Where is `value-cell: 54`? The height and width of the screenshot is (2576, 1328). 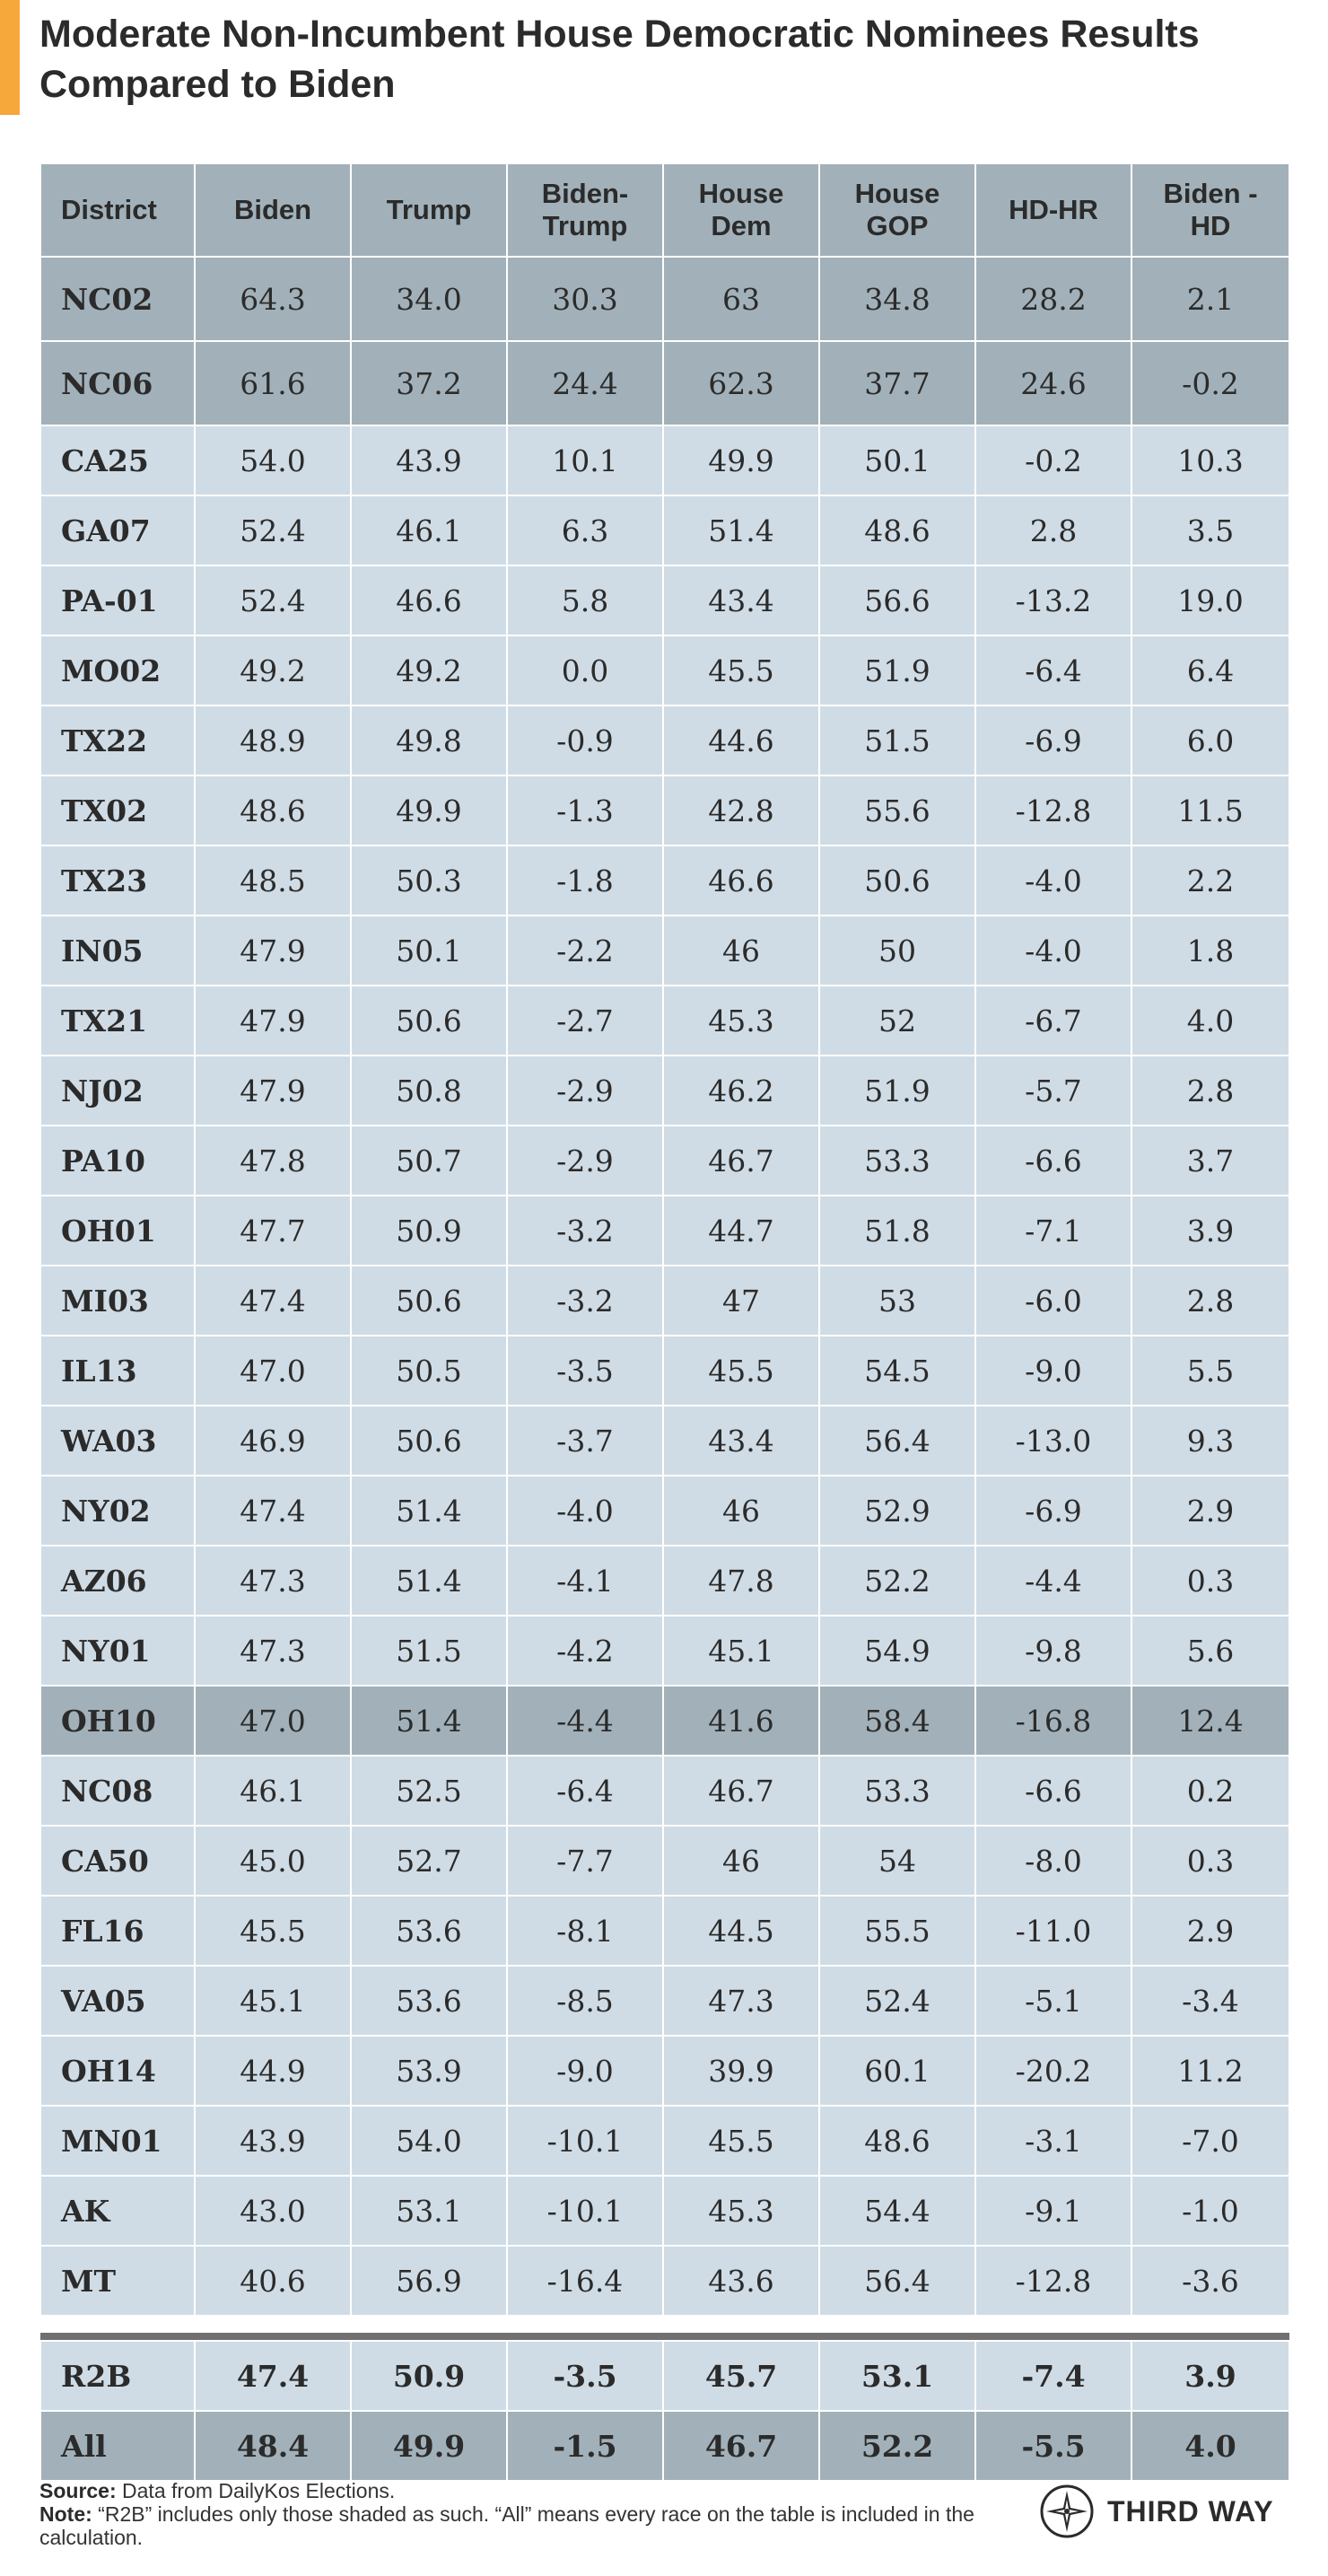 value-cell: 54 is located at coordinates (897, 1861).